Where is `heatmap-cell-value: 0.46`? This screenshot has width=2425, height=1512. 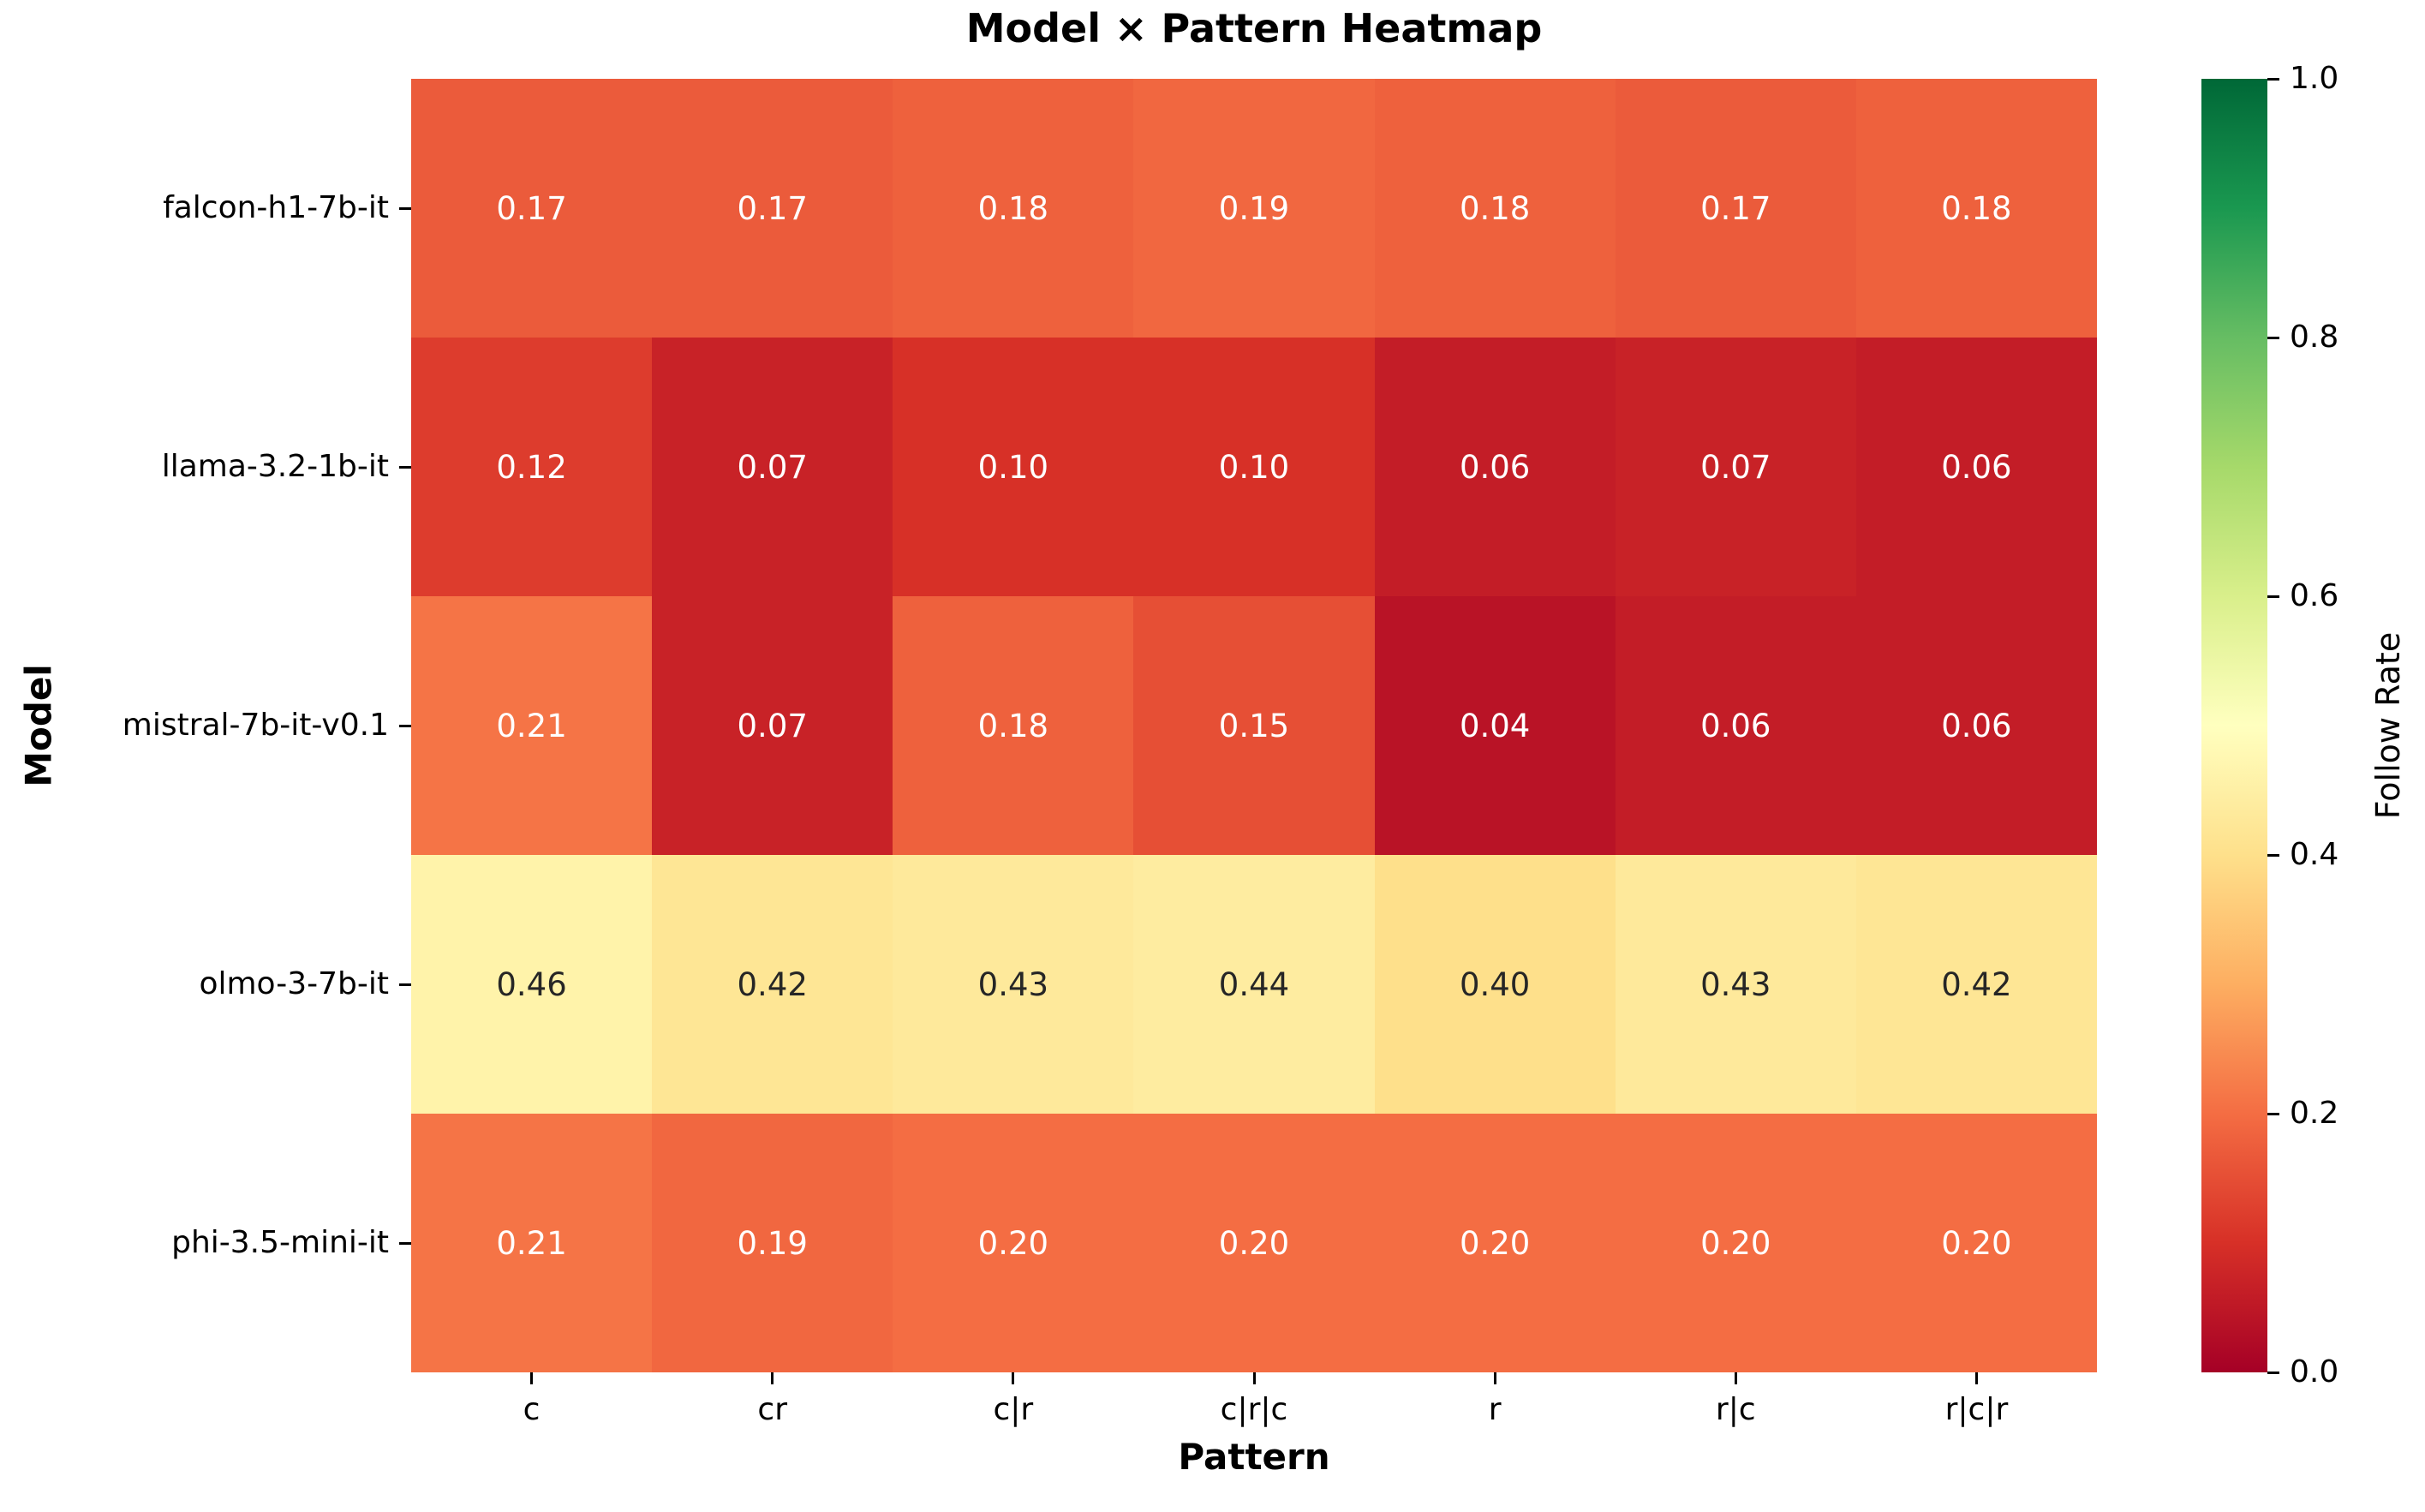 heatmap-cell-value: 0.46 is located at coordinates (531, 984).